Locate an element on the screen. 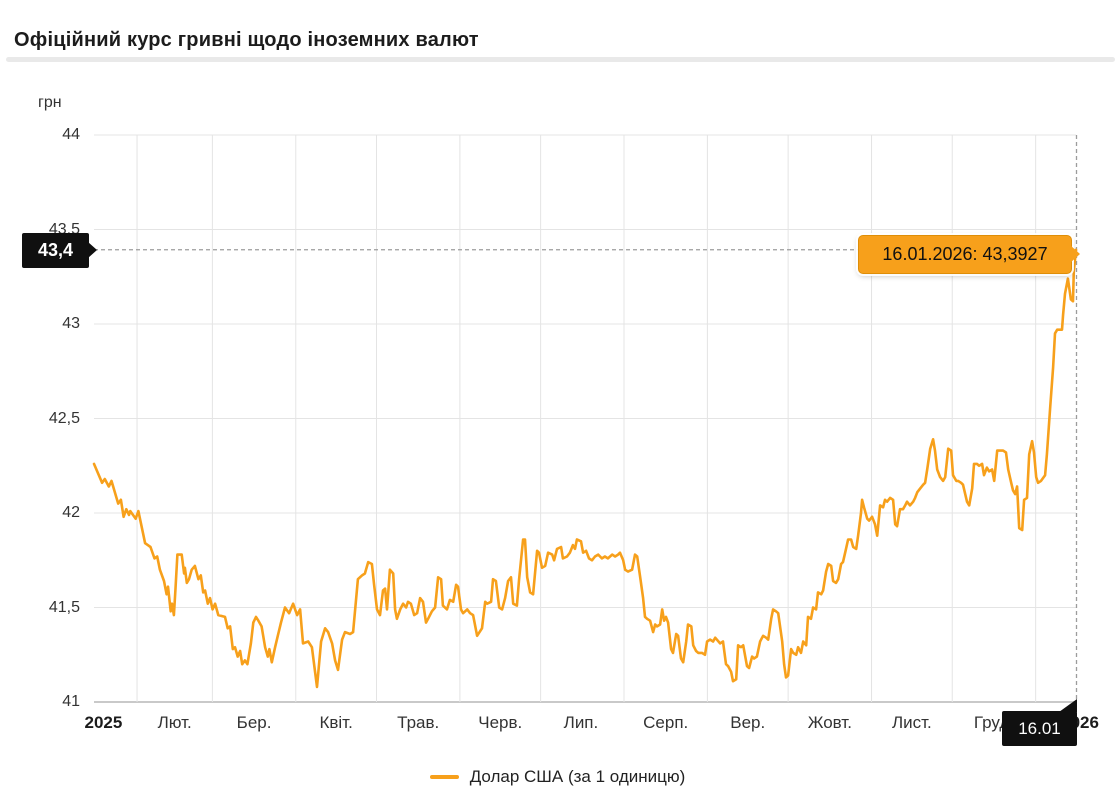 Image resolution: width=1115 pixels, height=801 pixels. legend: Долар США (за 1 одиницю) is located at coordinates (557, 777).